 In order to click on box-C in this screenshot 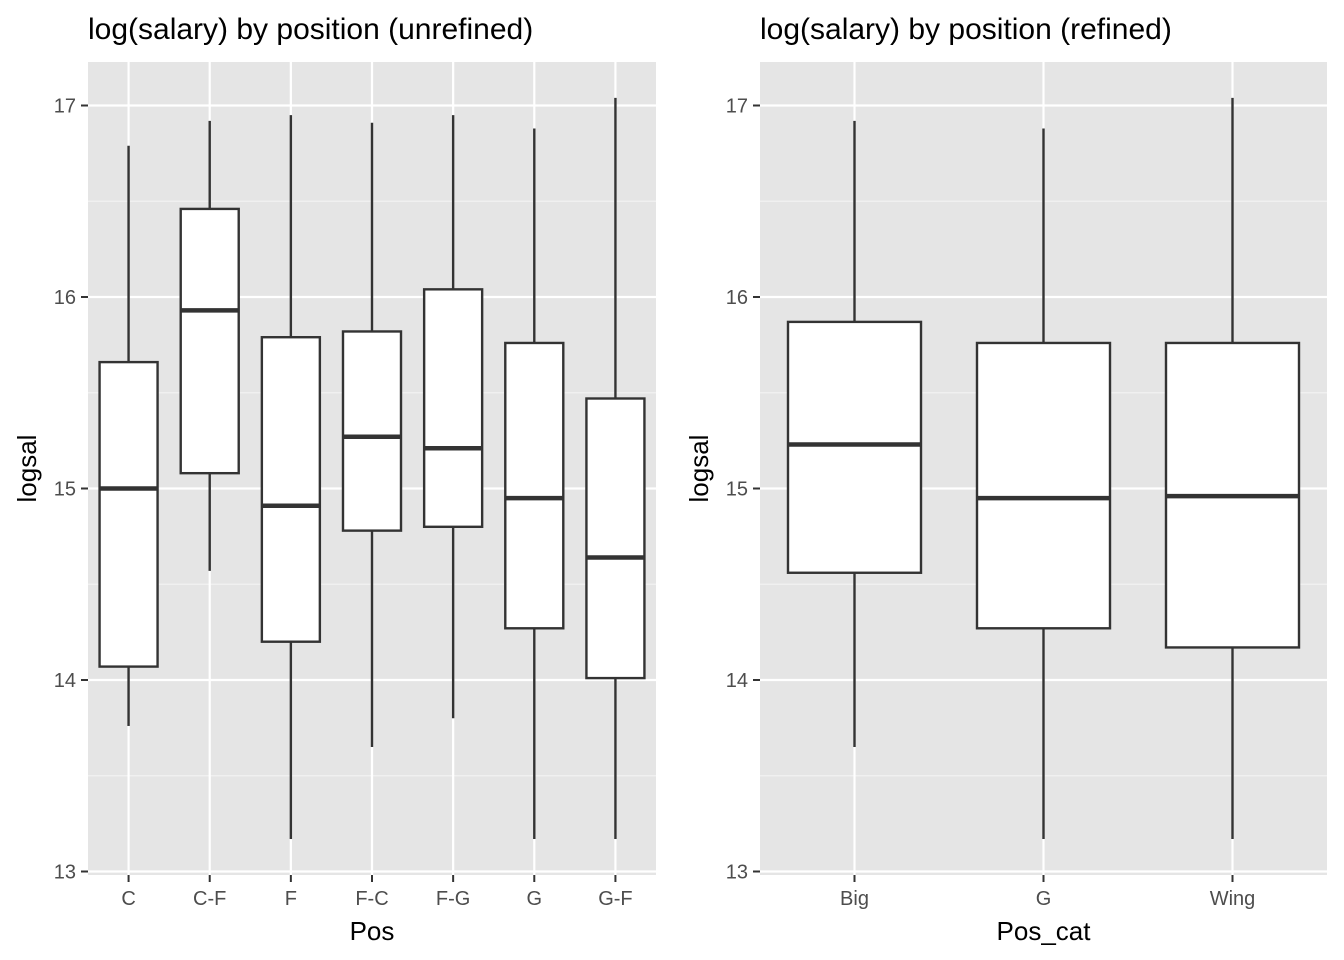, I will do `click(128, 435)`.